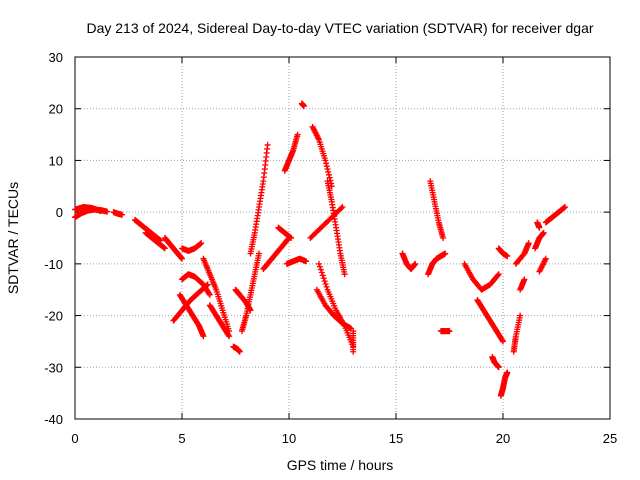 The image size is (640, 480). Describe the element at coordinates (56, 109) in the screenshot. I see `y-tick-label: 20` at that location.